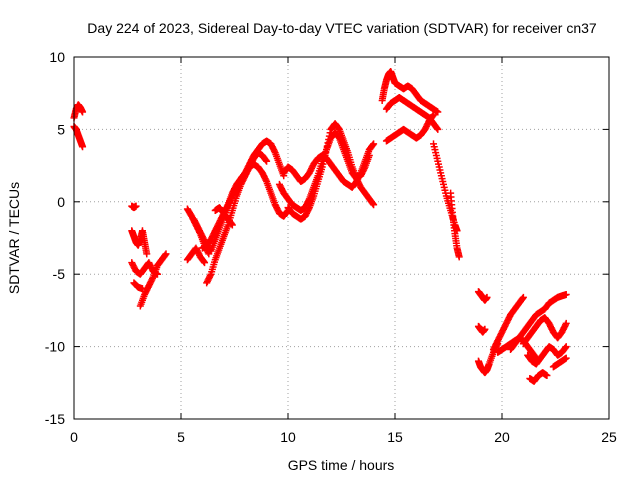 The width and height of the screenshot is (640, 480). I want to click on y-tick-label: -10, so click(55, 347).